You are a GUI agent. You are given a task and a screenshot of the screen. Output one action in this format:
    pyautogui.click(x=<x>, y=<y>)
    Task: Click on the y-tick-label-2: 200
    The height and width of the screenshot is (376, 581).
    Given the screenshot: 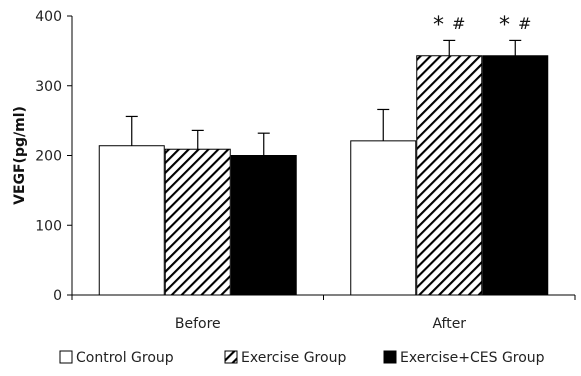 What is the action you would take?
    pyautogui.click(x=48, y=157)
    